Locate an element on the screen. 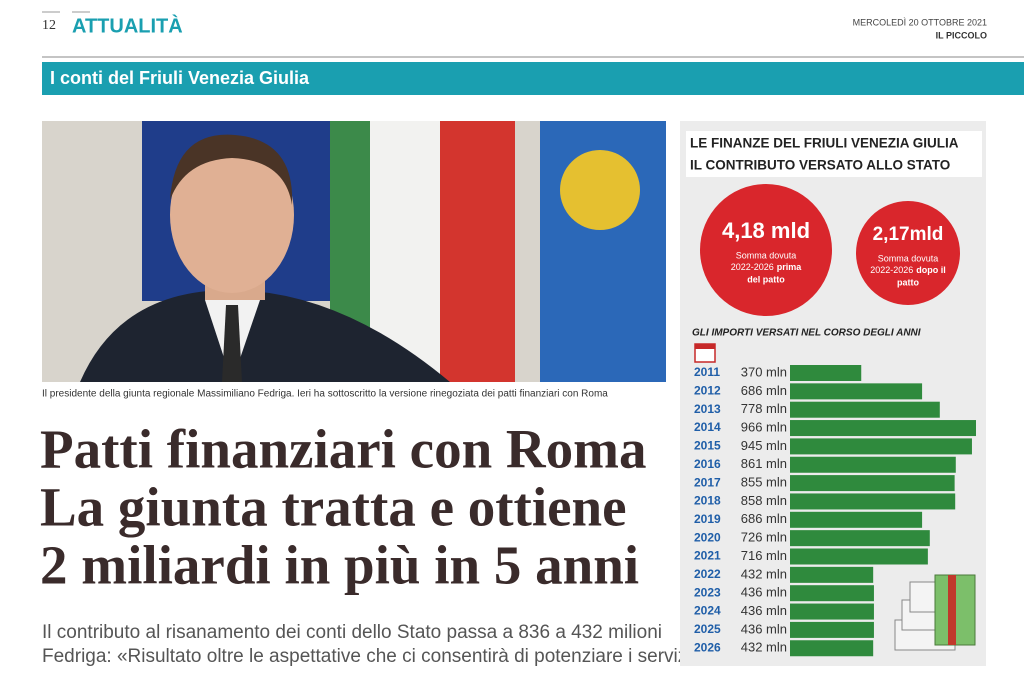  year-label: 2015 is located at coordinates (707, 446).